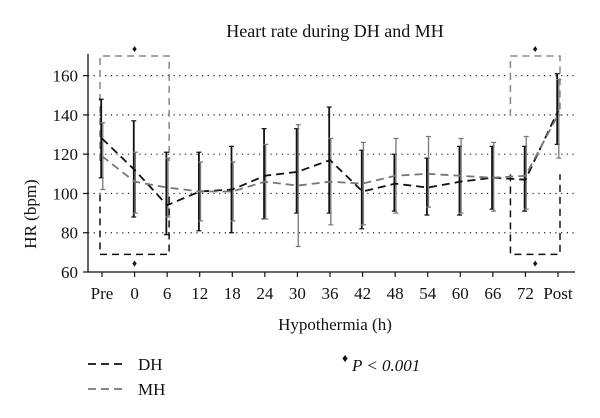 The height and width of the screenshot is (418, 600). Describe the element at coordinates (66, 115) in the screenshot. I see `y-tick-label: 140` at that location.